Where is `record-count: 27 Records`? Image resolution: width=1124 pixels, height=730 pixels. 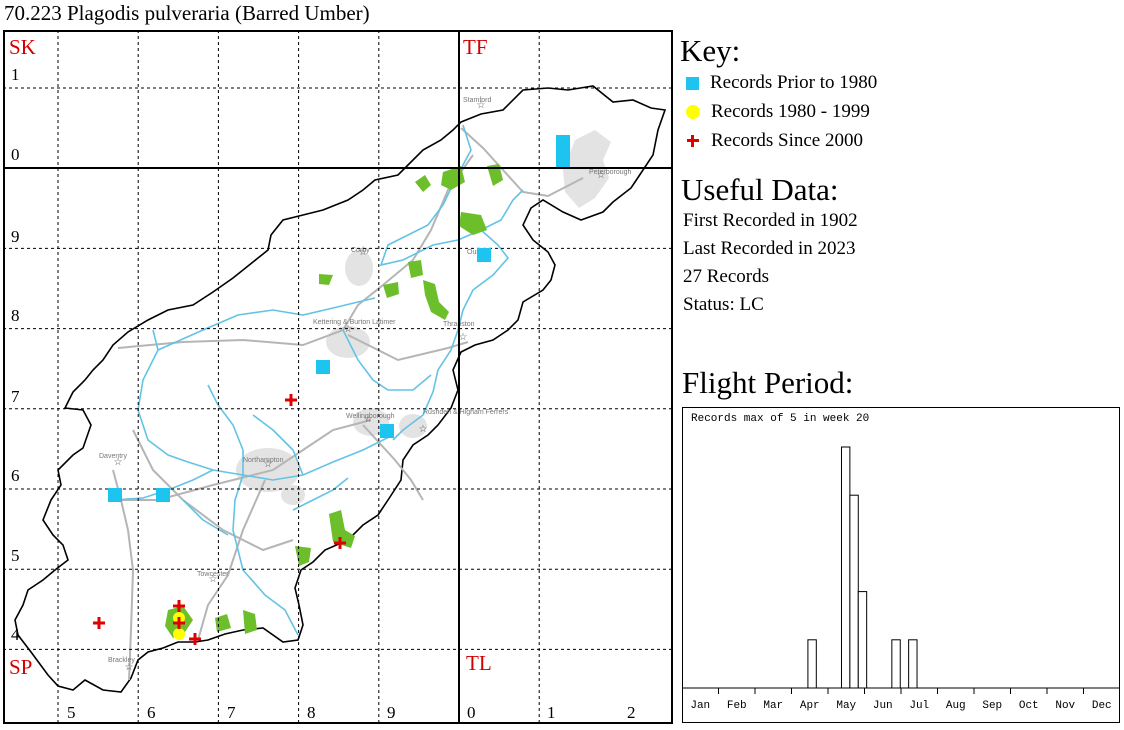
record-count: 27 Records is located at coordinates (726, 276).